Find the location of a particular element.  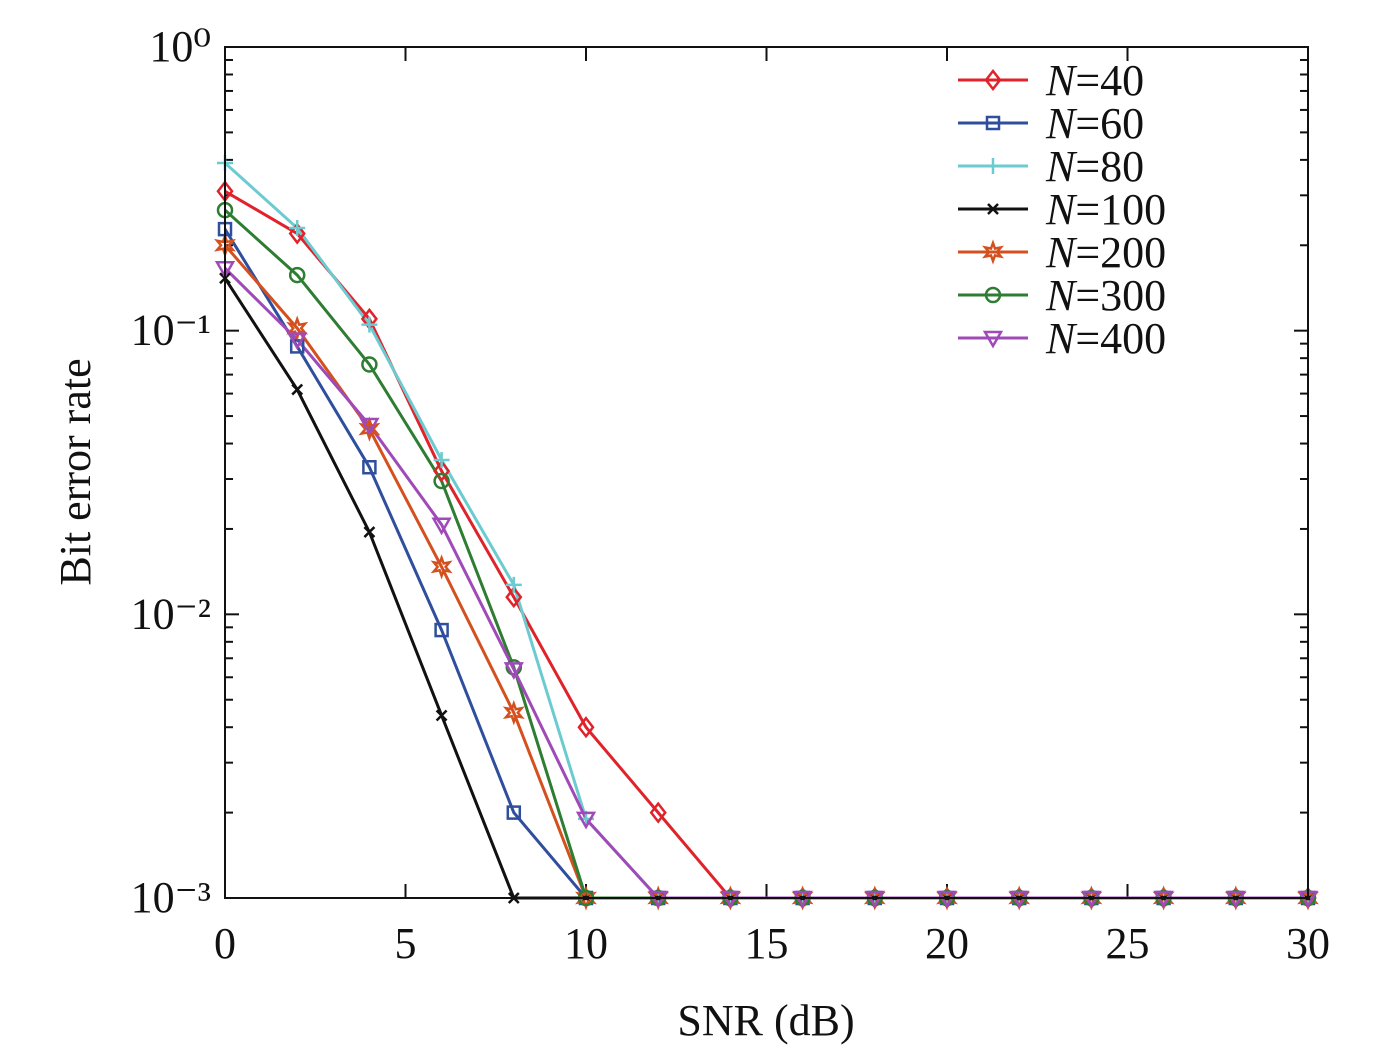

x-tick-label: 20 is located at coordinates (947, 943).